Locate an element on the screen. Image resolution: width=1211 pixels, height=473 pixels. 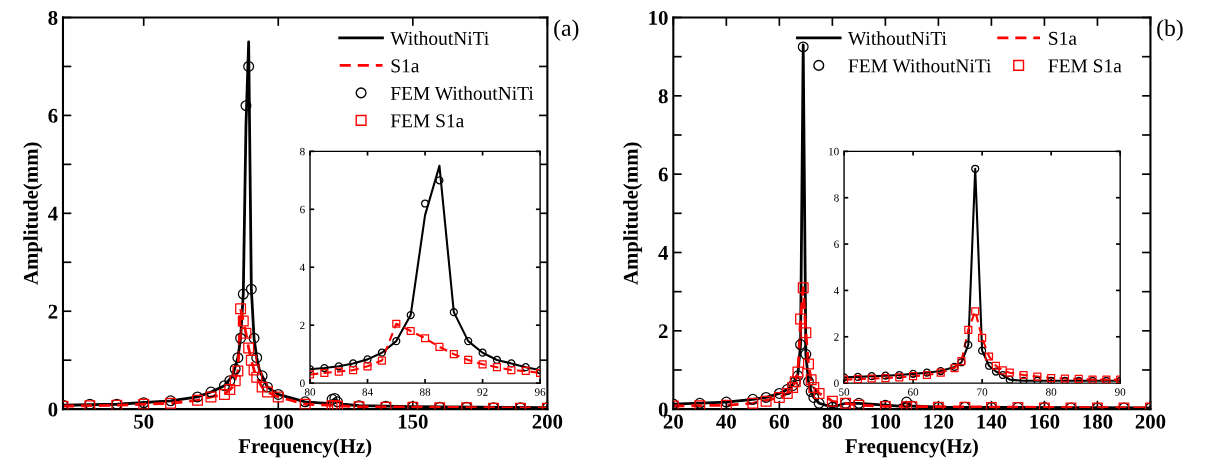
x-tick-label: 160 is located at coordinates (1045, 421).